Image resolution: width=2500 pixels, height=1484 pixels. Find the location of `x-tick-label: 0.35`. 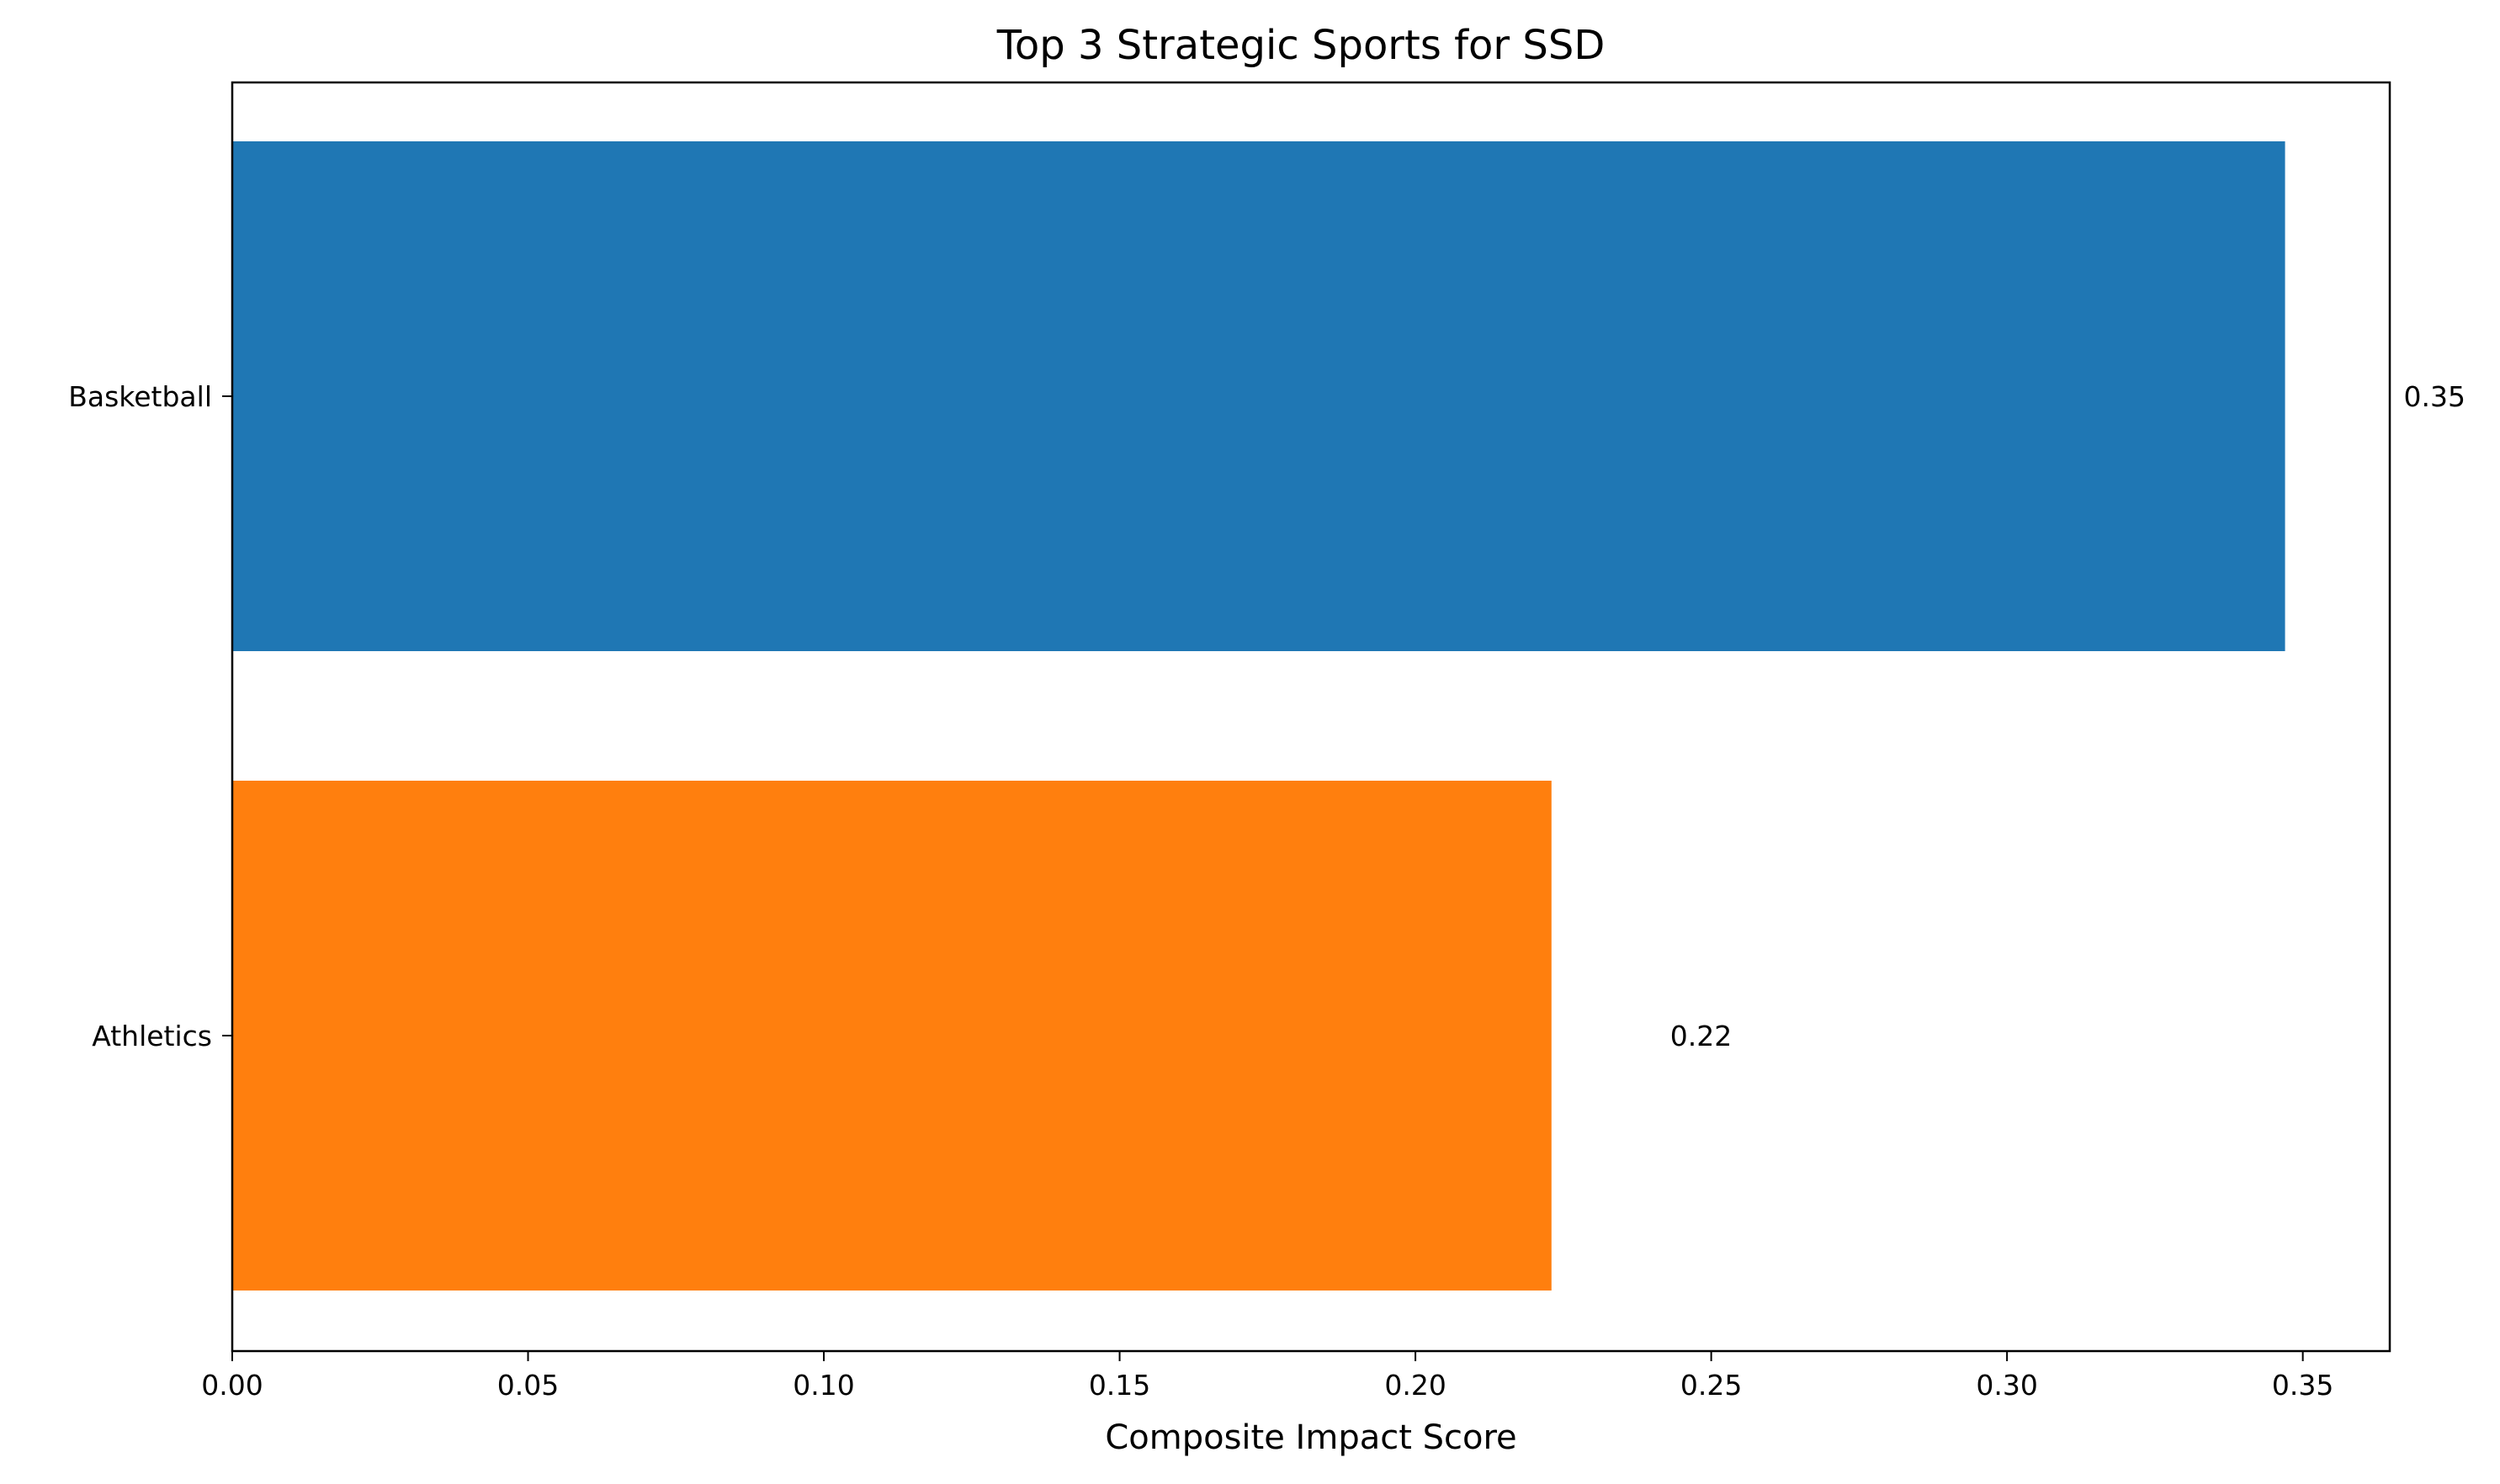

x-tick-label: 0.35 is located at coordinates (2302, 1385).